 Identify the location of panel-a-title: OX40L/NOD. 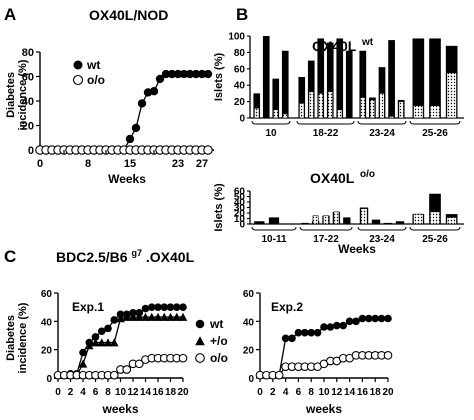
(128, 15).